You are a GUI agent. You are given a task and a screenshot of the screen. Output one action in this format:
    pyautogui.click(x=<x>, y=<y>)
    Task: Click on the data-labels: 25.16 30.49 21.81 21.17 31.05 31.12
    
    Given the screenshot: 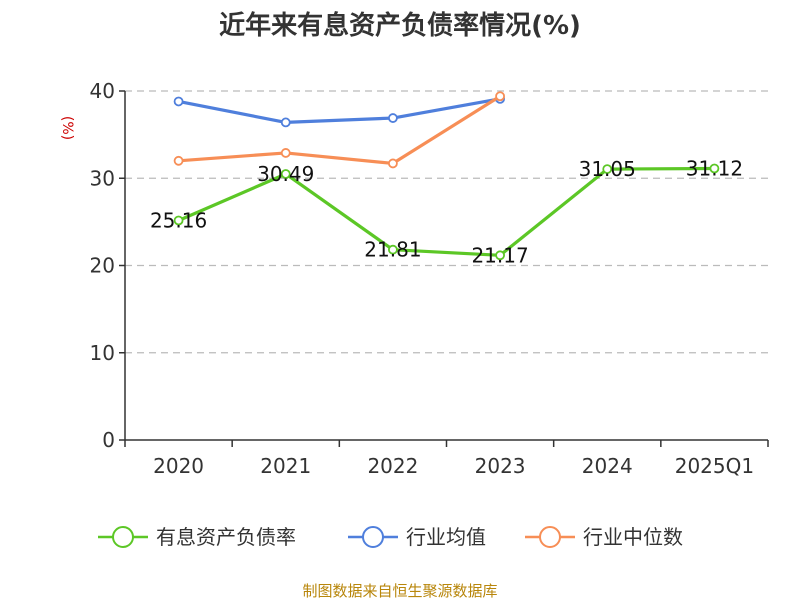 What is the action you would take?
    pyautogui.click(x=446, y=211)
    